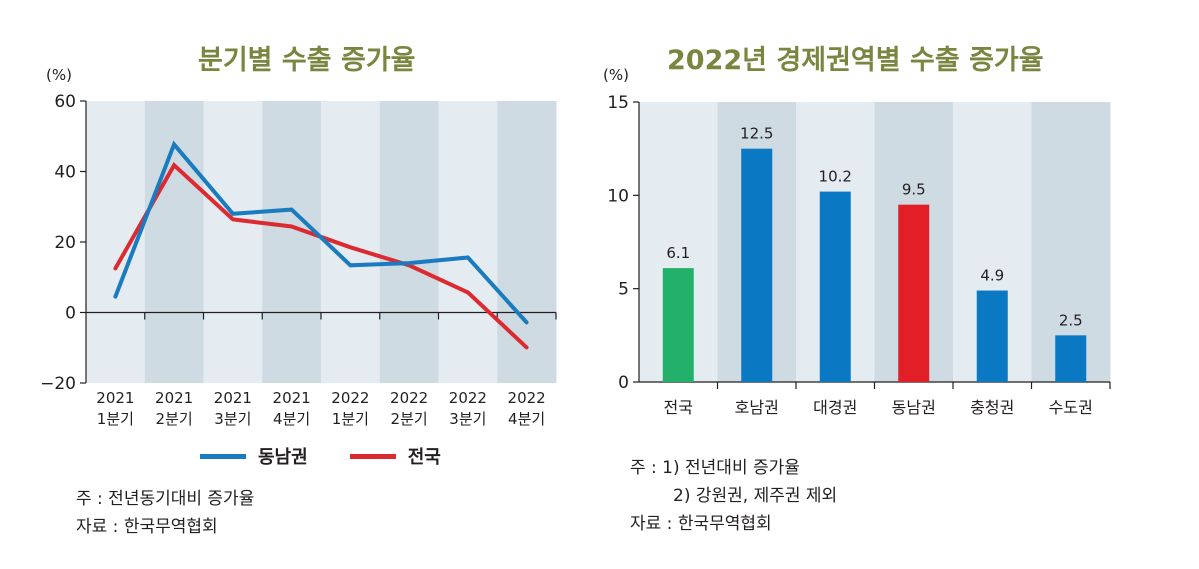 This screenshot has height=569, width=1199. What do you see at coordinates (623, 290) in the screenshot?
I see `y-tick-label: 5` at bounding box center [623, 290].